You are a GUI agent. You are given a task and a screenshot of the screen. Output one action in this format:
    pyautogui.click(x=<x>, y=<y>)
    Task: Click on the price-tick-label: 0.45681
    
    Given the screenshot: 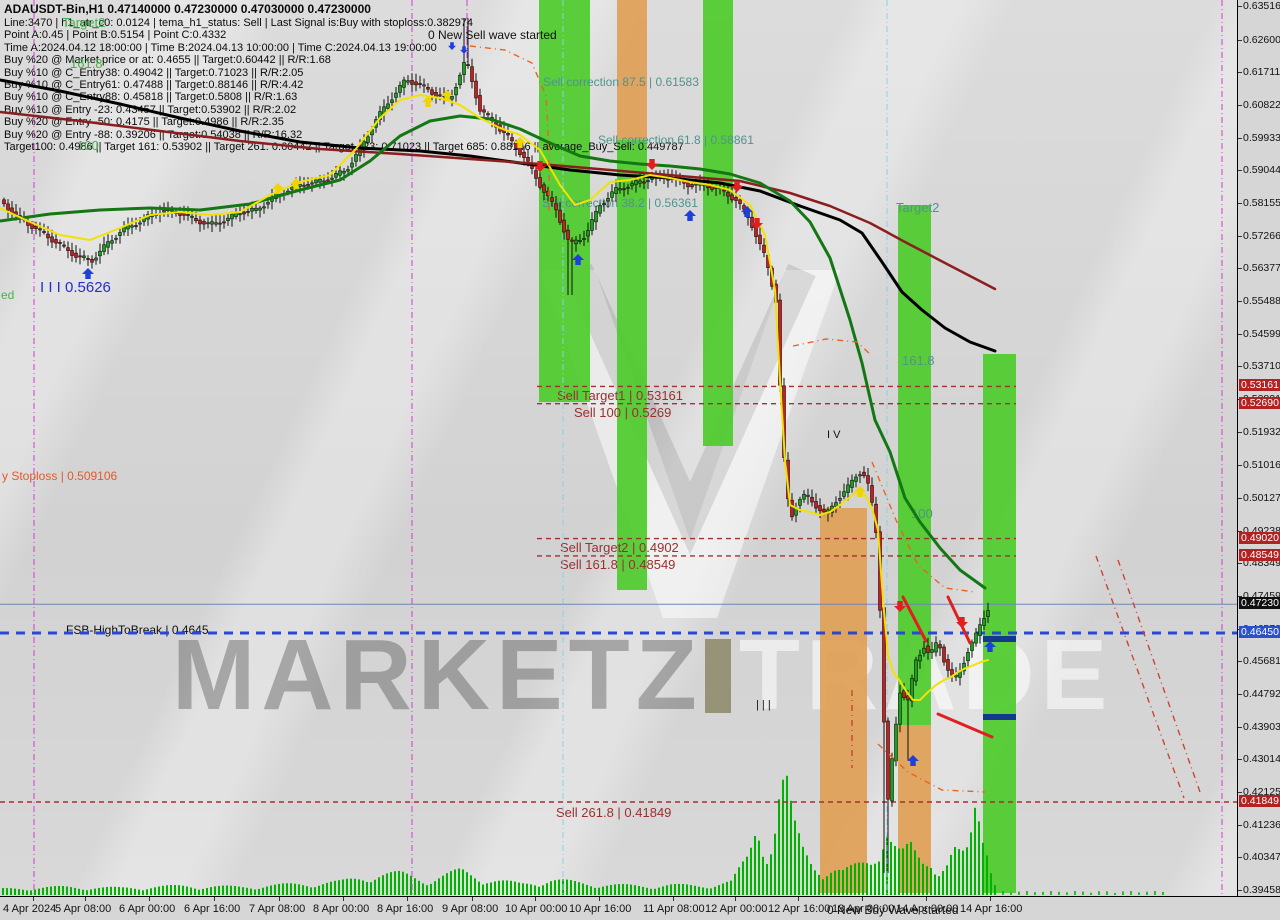 What is the action you would take?
    pyautogui.click(x=1261, y=661)
    